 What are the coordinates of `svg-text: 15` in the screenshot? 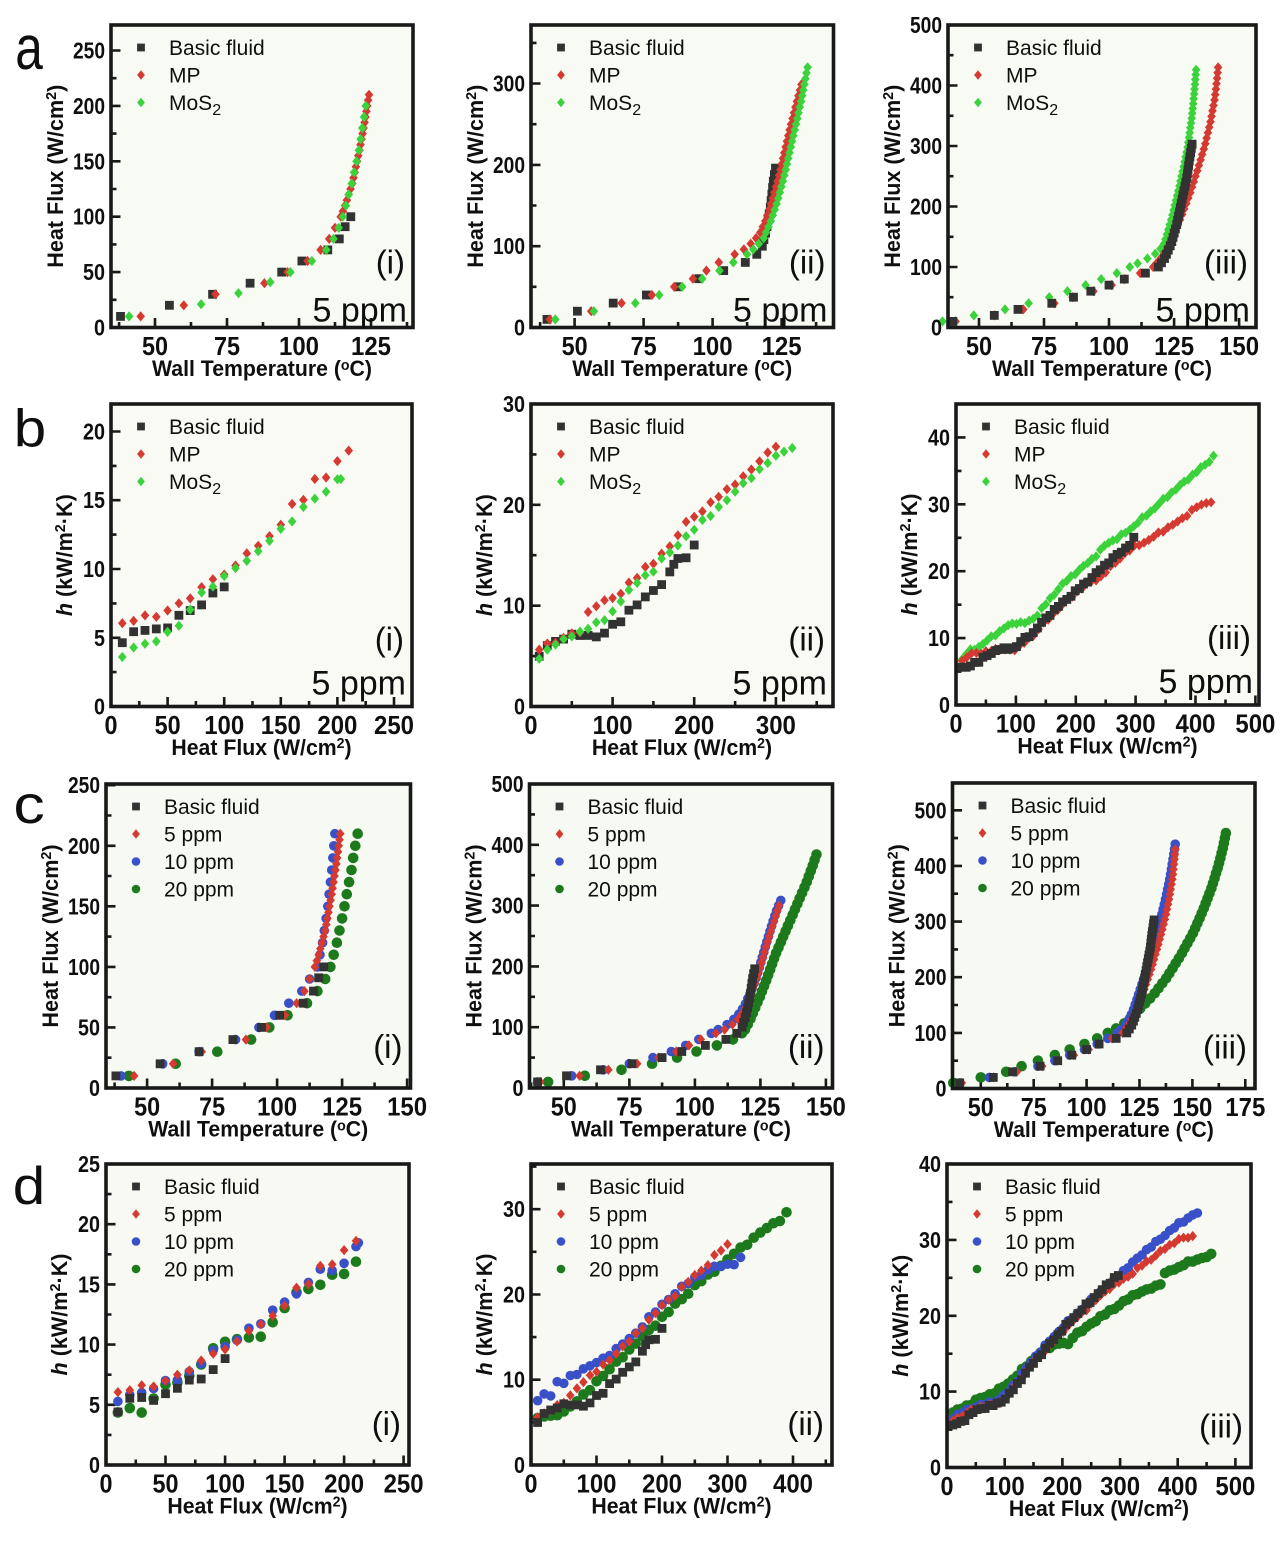 It's located at (94, 500).